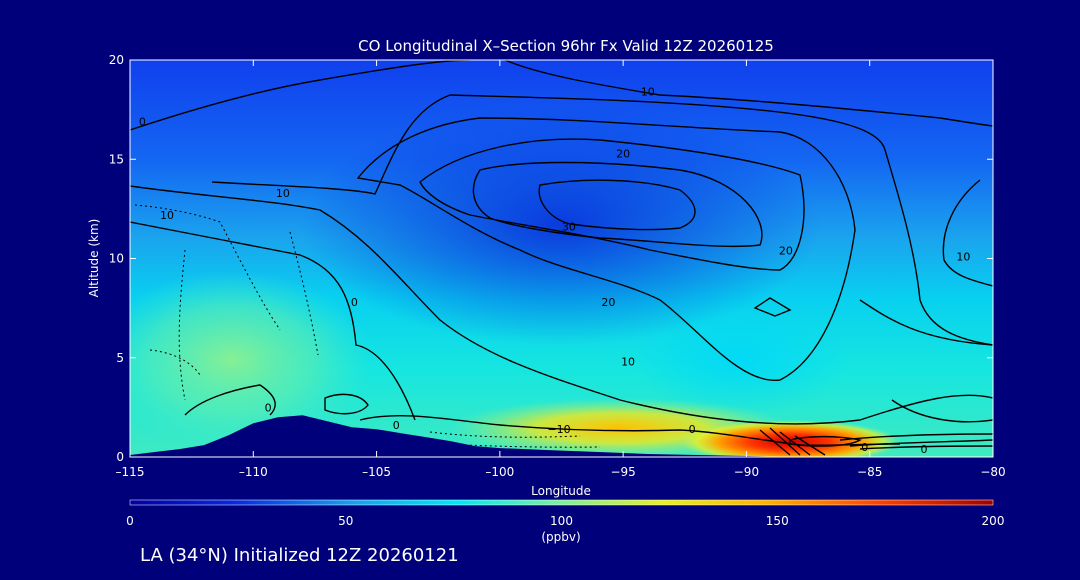 The height and width of the screenshot is (580, 1080). What do you see at coordinates (622, 472) in the screenshot?
I see `x-tick-label: −95` at bounding box center [622, 472].